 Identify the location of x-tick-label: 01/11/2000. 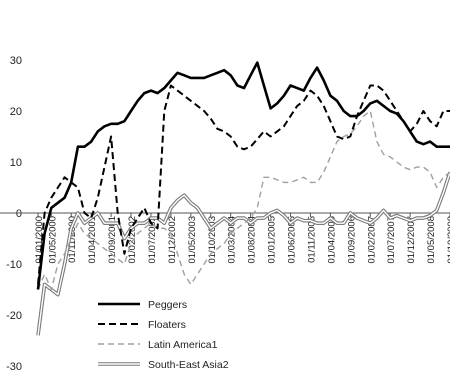
(72, 239).